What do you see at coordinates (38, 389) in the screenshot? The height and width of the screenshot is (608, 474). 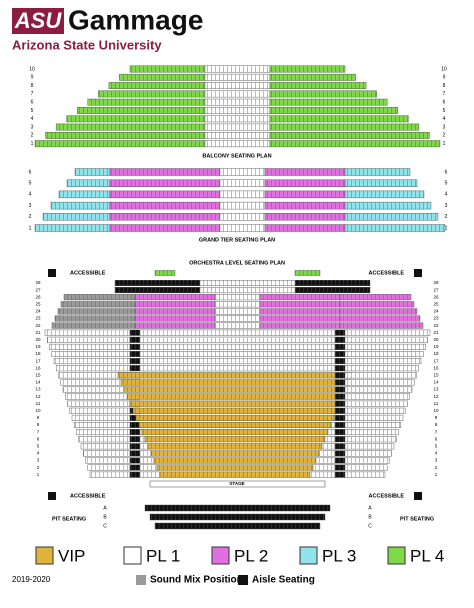 I see `row-label: 13` at bounding box center [38, 389].